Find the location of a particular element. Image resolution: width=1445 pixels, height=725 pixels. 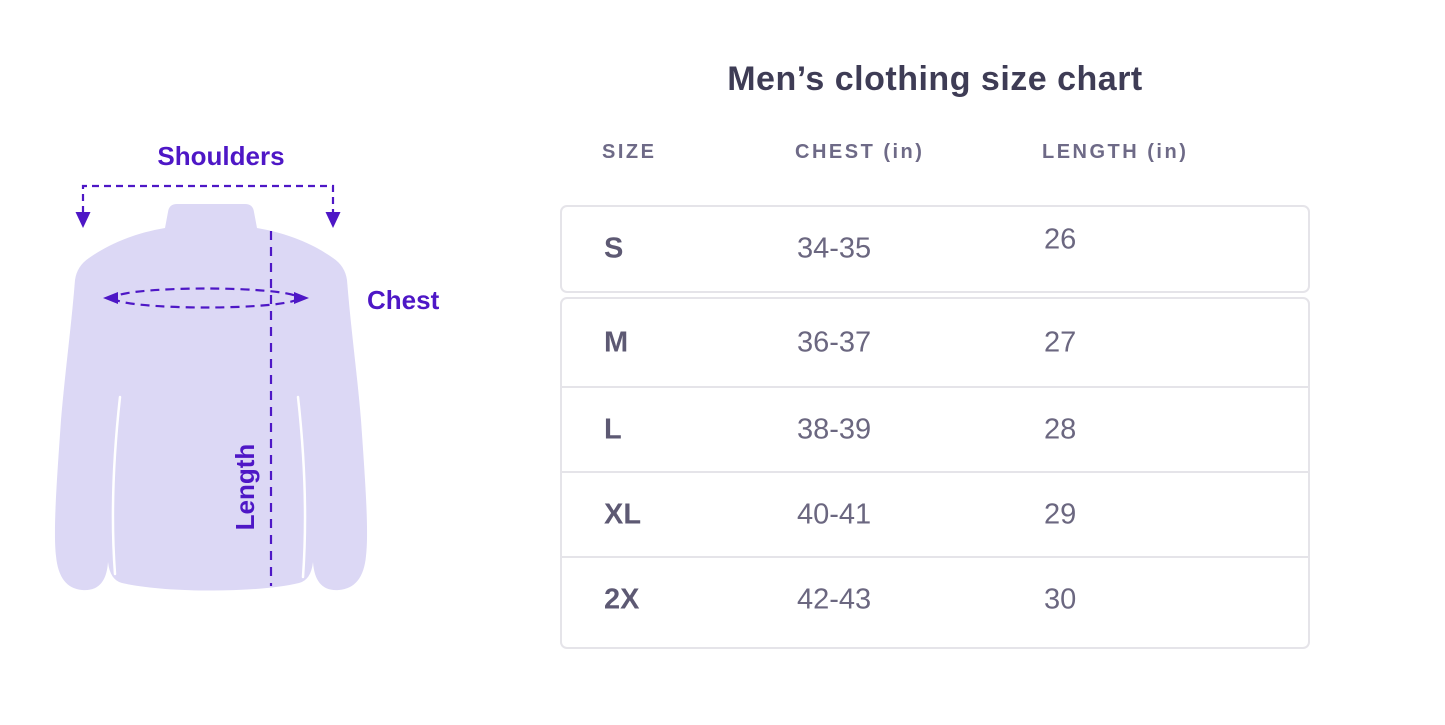

table-row-l: L 38-39 28 is located at coordinates (935, 428).